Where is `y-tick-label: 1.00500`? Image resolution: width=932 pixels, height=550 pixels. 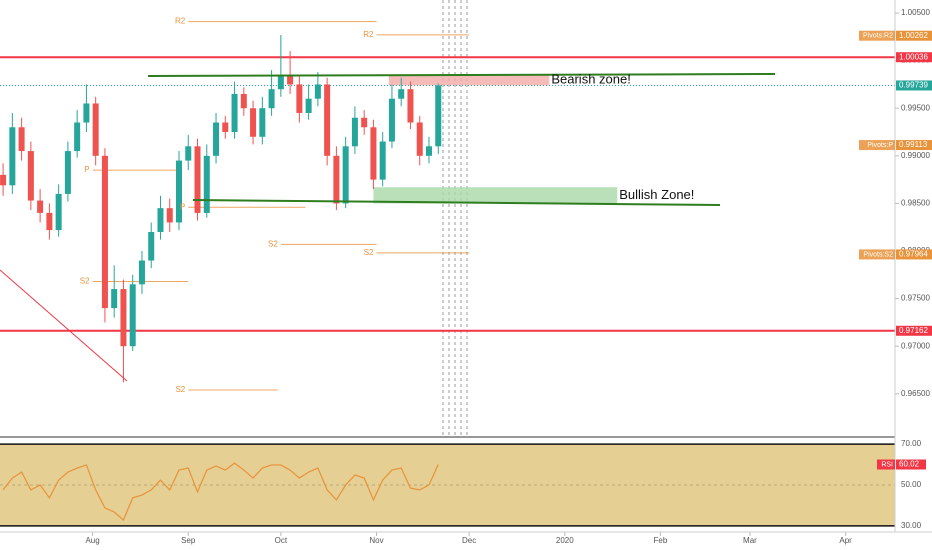
y-tick-label: 1.00500 is located at coordinates (915, 12).